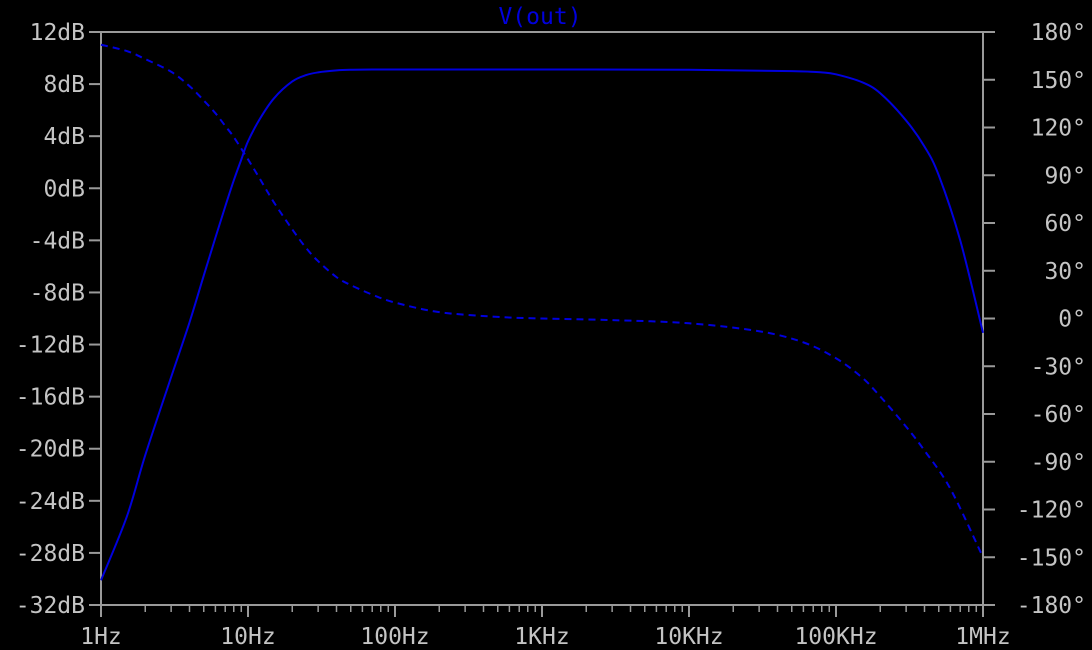  Describe the element at coordinates (101, 637) in the screenshot. I see `x-tick-label: 1Hz` at that location.